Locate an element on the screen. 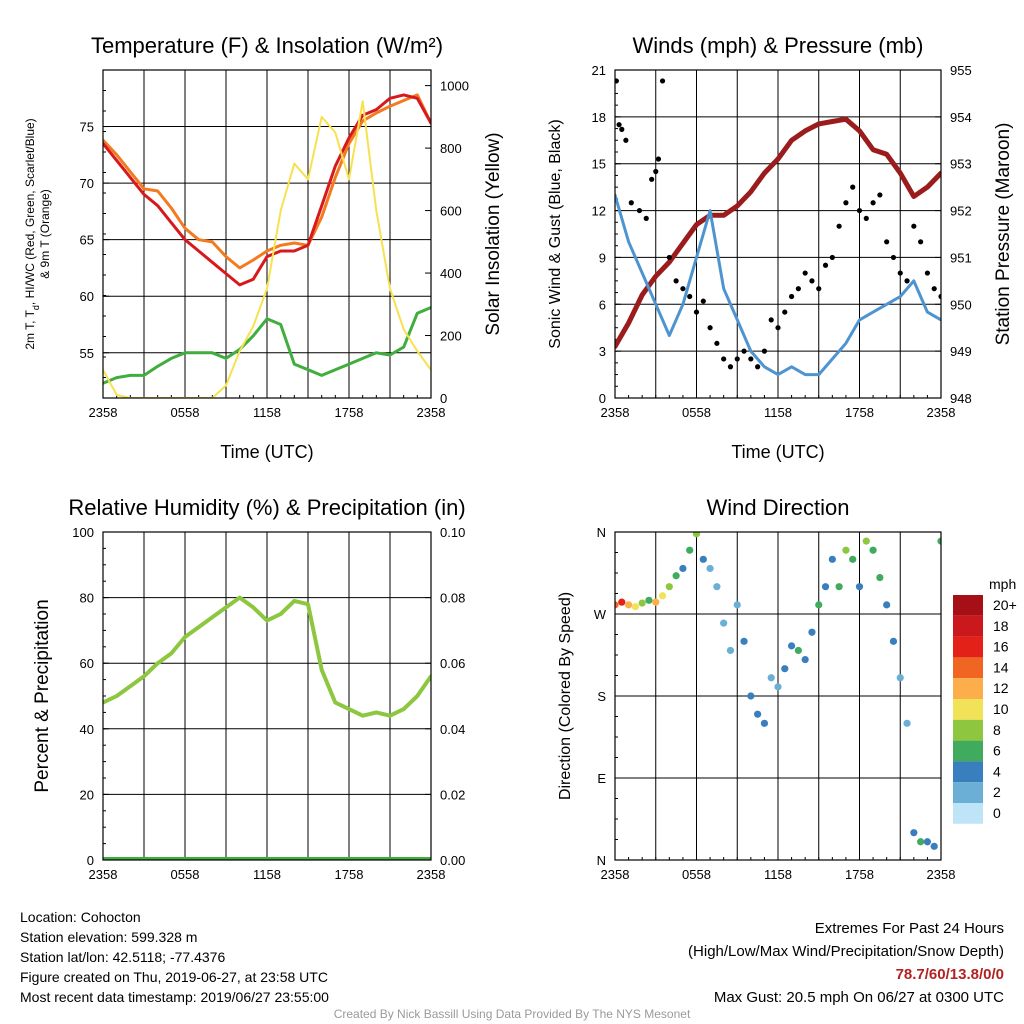 Image resolution: width=1024 pixels, height=1024 pixels. chart-title: Wind Direction is located at coordinates (777, 507).